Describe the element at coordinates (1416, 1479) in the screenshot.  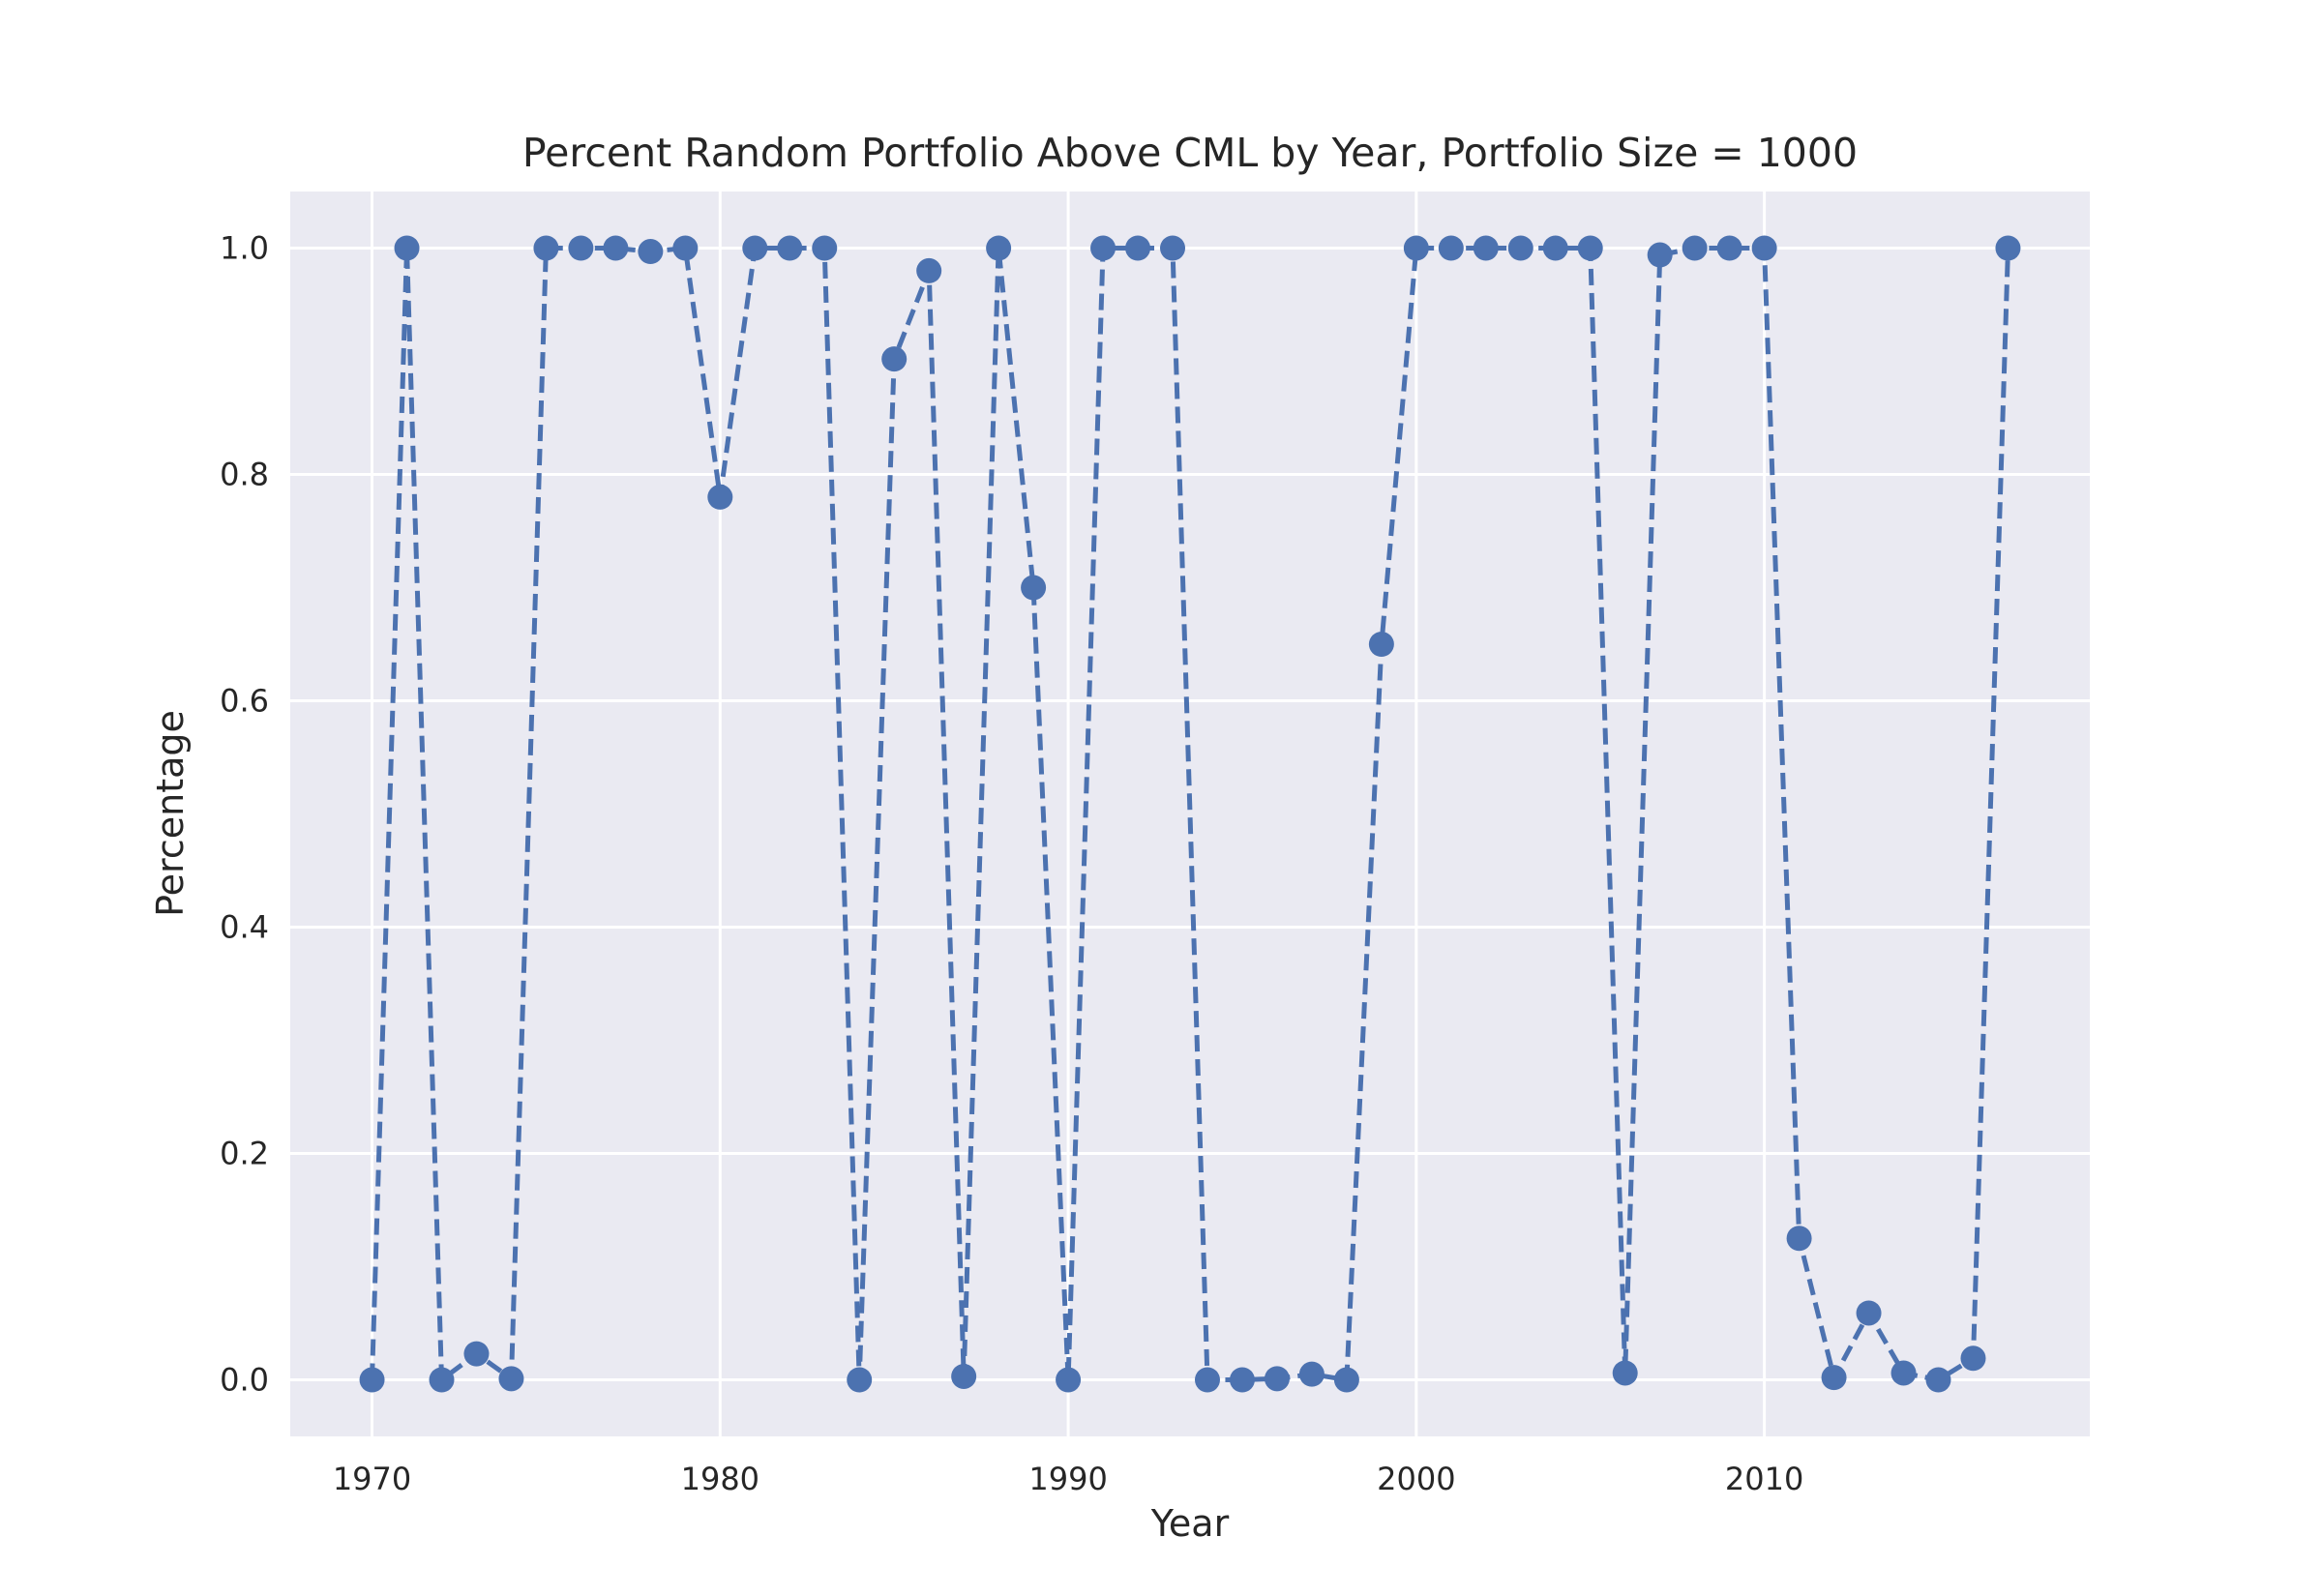
I see `x-tick-label: 2000` at that location.